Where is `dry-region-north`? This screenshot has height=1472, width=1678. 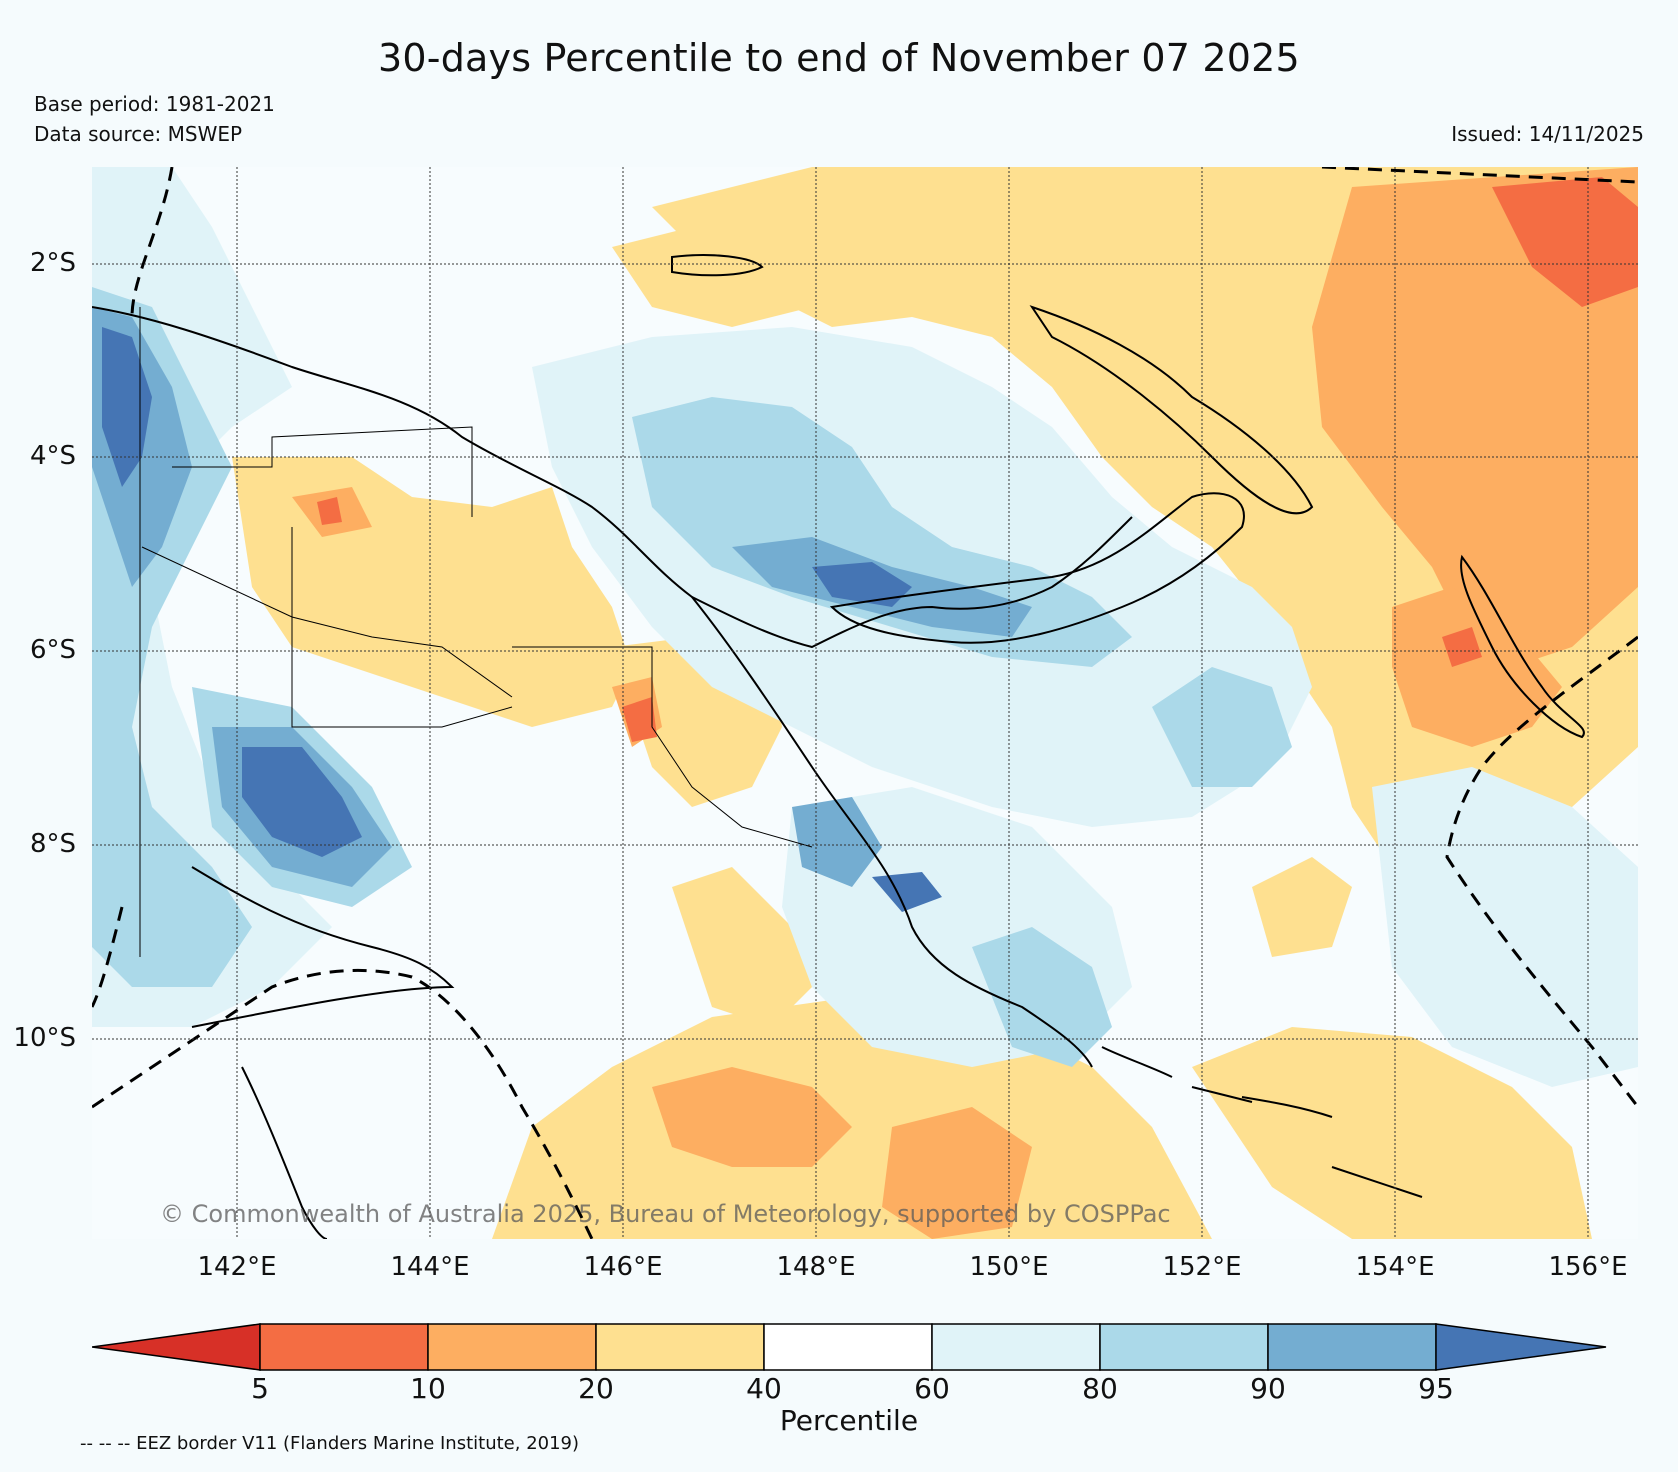 dry-region-north is located at coordinates (712, 277).